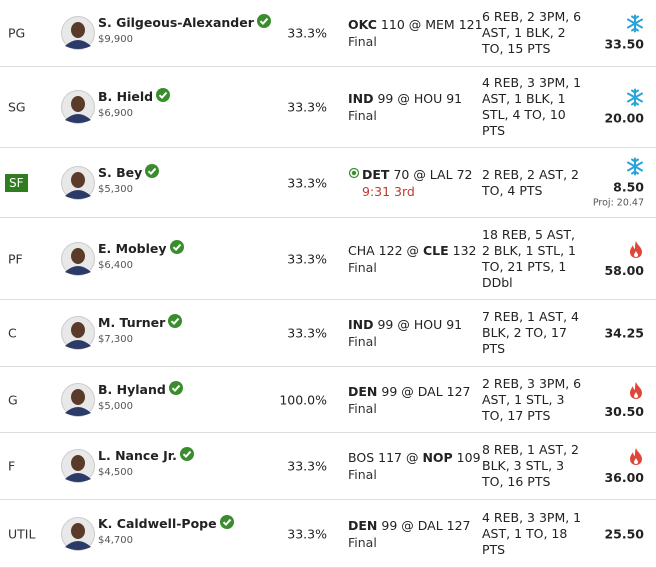 Image resolution: width=656 pixels, height=568 pixels. What do you see at coordinates (454, 324) in the screenshot?
I see `home-score: 91` at bounding box center [454, 324].